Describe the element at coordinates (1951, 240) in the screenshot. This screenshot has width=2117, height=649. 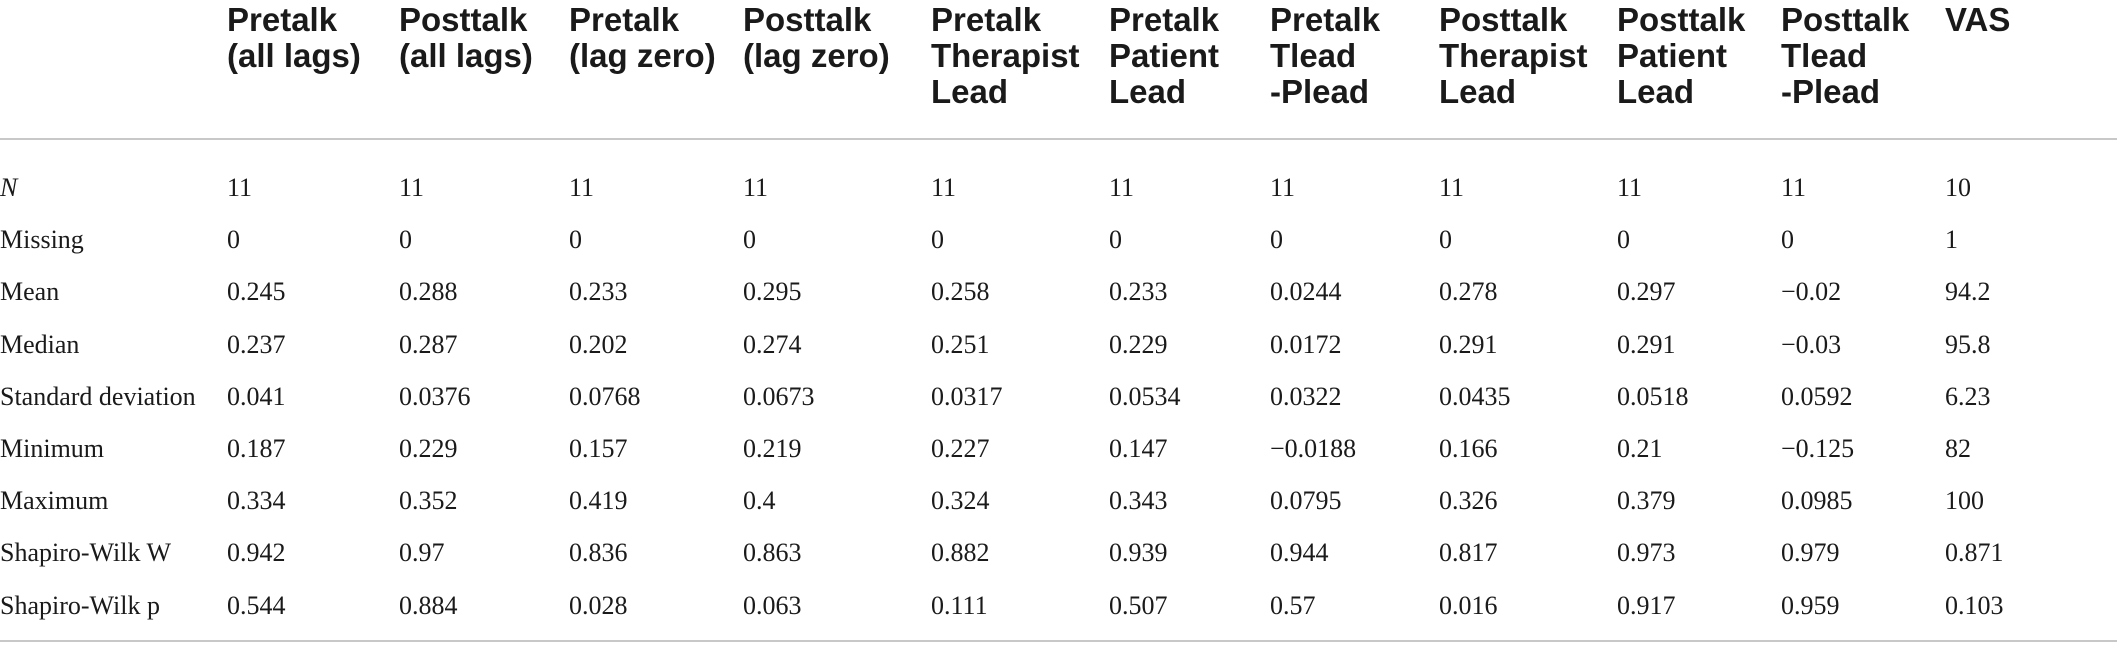
I see `table-cell: 1` at that location.